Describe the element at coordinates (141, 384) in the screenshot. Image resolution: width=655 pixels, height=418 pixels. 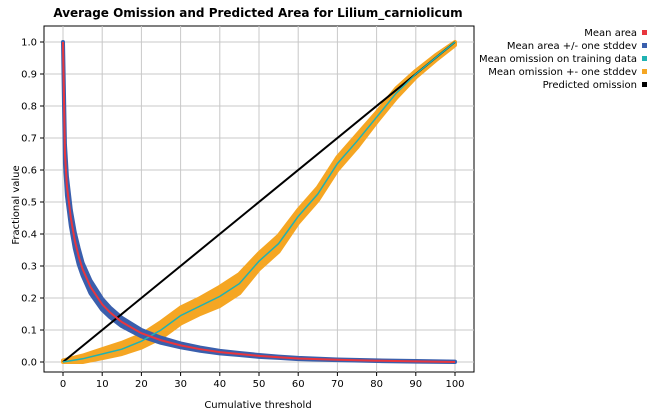
I see `x-tick-label: 20` at that location.